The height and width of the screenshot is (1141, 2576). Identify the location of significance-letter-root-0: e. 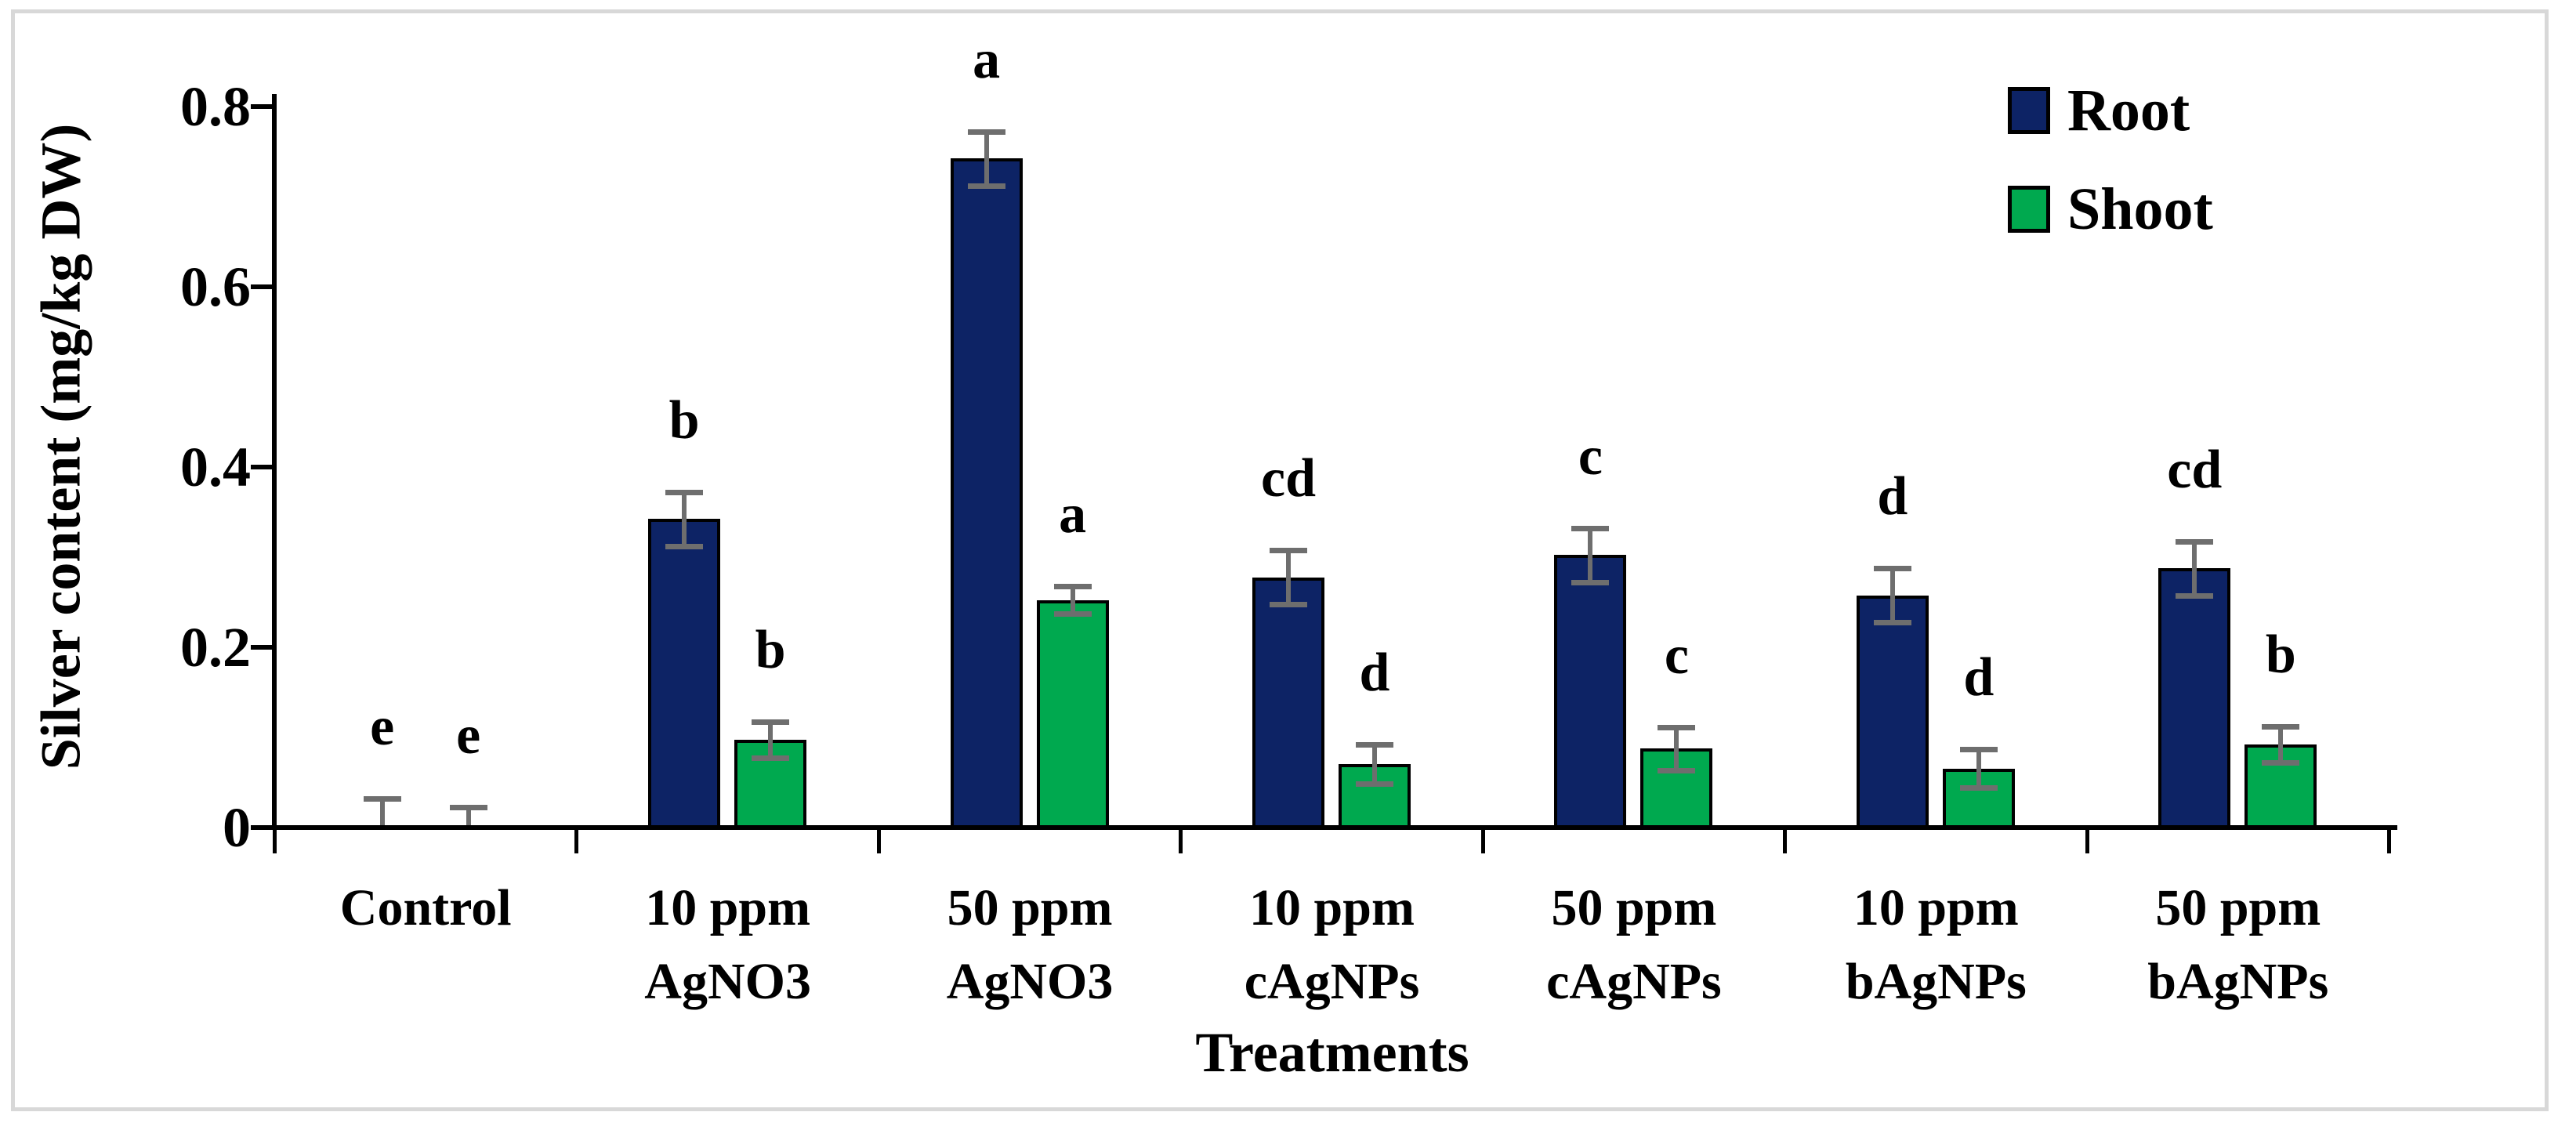
(382, 726).